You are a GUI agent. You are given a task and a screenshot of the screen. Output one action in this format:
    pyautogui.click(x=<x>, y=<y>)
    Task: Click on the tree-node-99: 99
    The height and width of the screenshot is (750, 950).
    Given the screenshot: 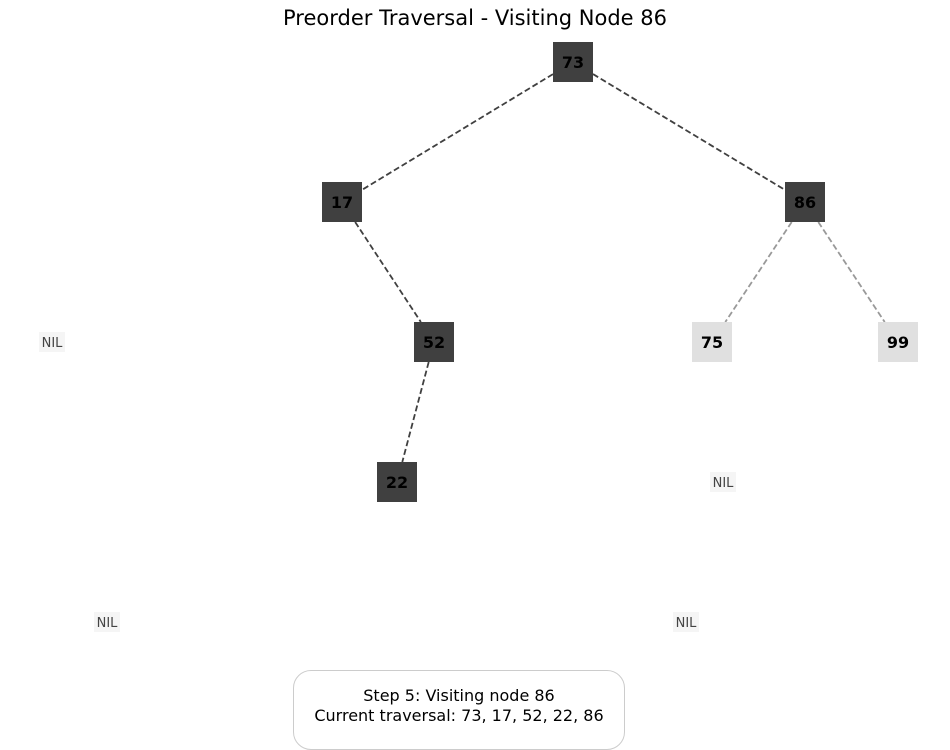 What is the action you would take?
    pyautogui.click(x=898, y=342)
    